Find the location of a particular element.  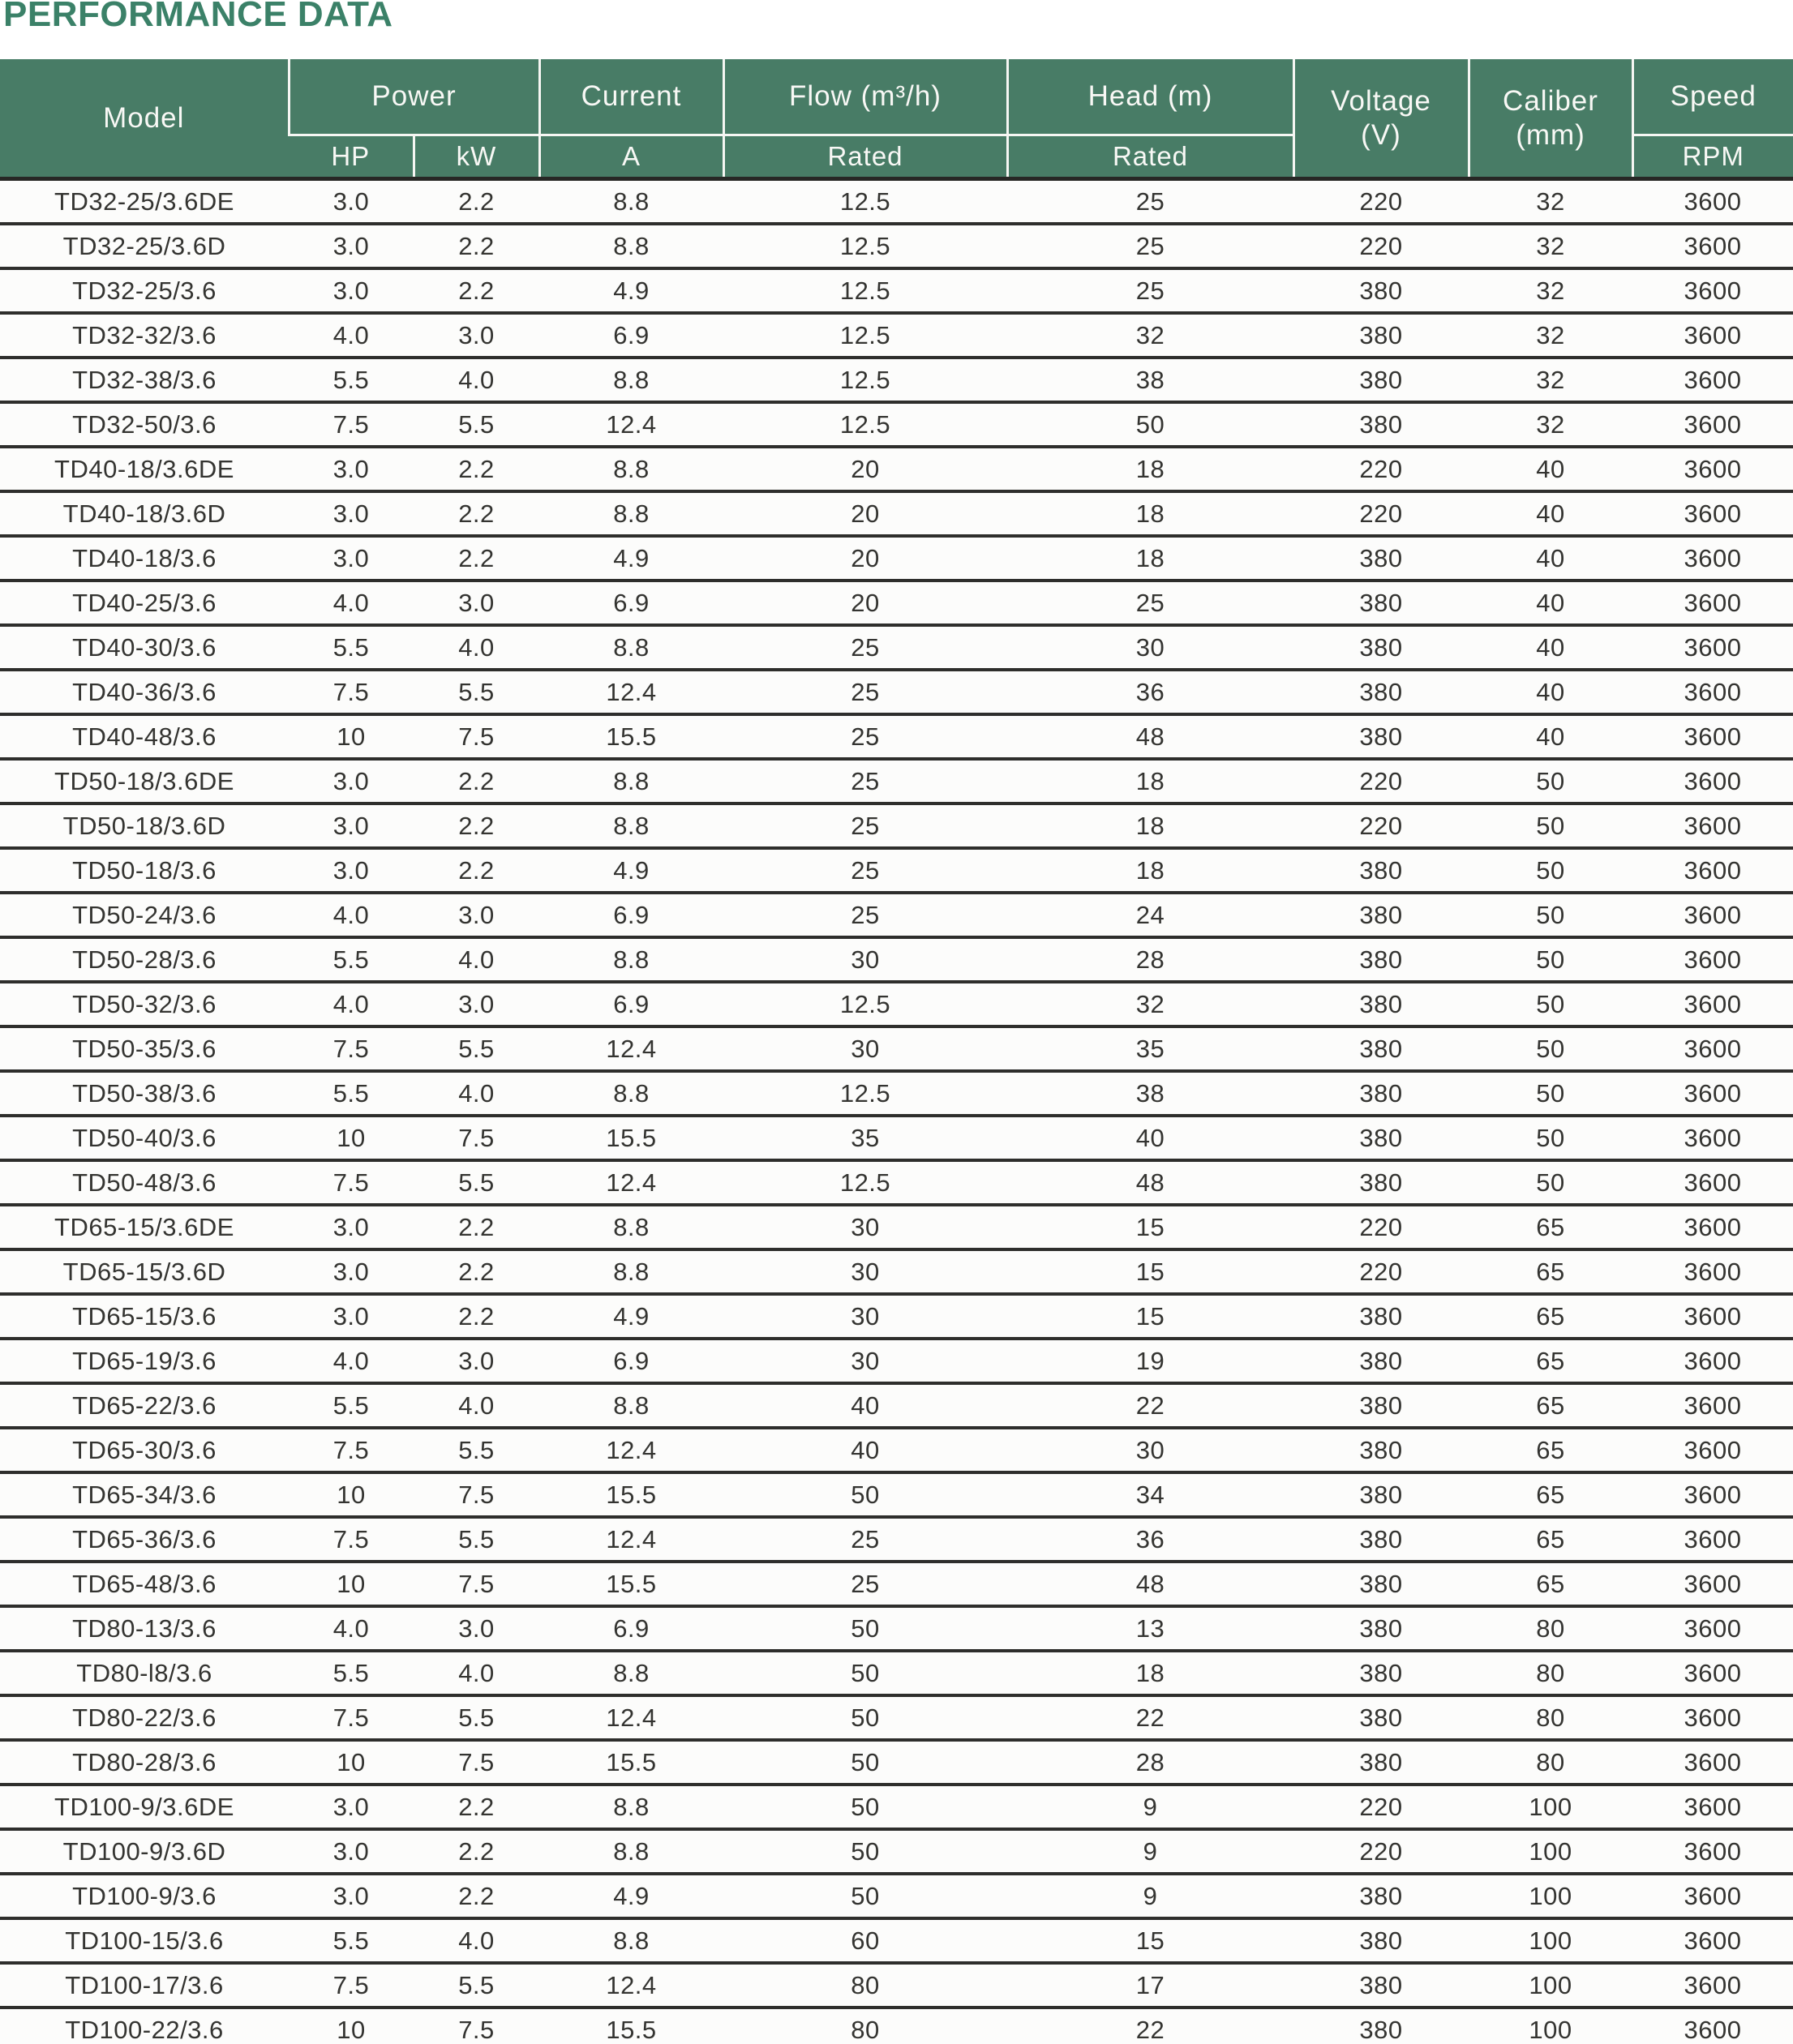

cell-head-rated: 50 is located at coordinates (1150, 425).